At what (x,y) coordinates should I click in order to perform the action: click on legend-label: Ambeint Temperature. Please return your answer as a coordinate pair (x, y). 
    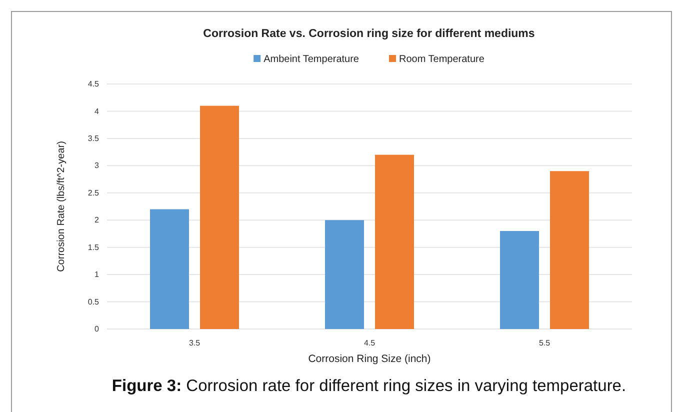
    Looking at the image, I should click on (312, 59).